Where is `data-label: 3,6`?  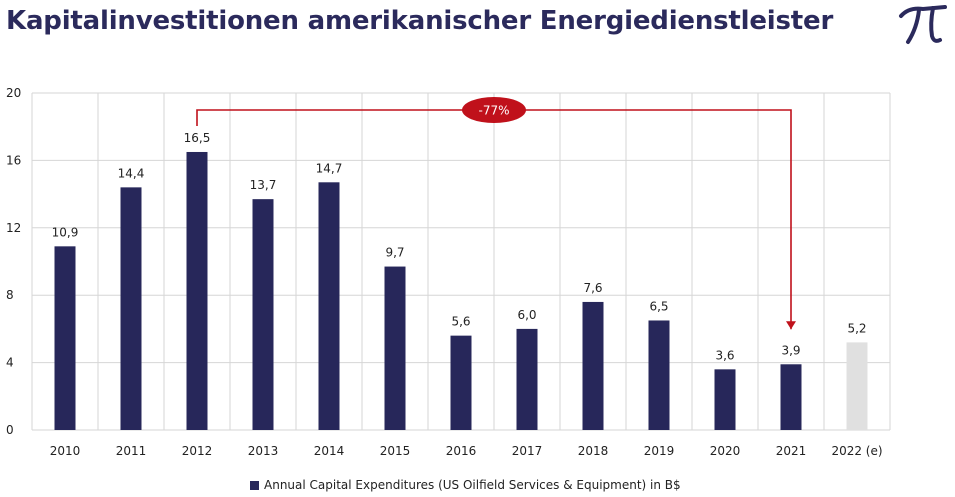 data-label: 3,6 is located at coordinates (724, 355).